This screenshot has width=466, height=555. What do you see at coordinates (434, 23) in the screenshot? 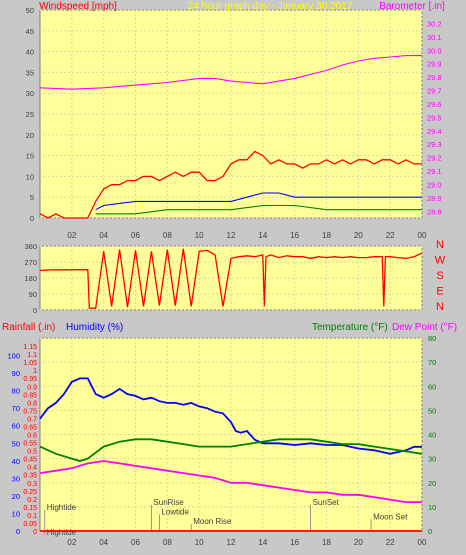
I see `barometer-y-tick-label: 30.2` at bounding box center [434, 23].